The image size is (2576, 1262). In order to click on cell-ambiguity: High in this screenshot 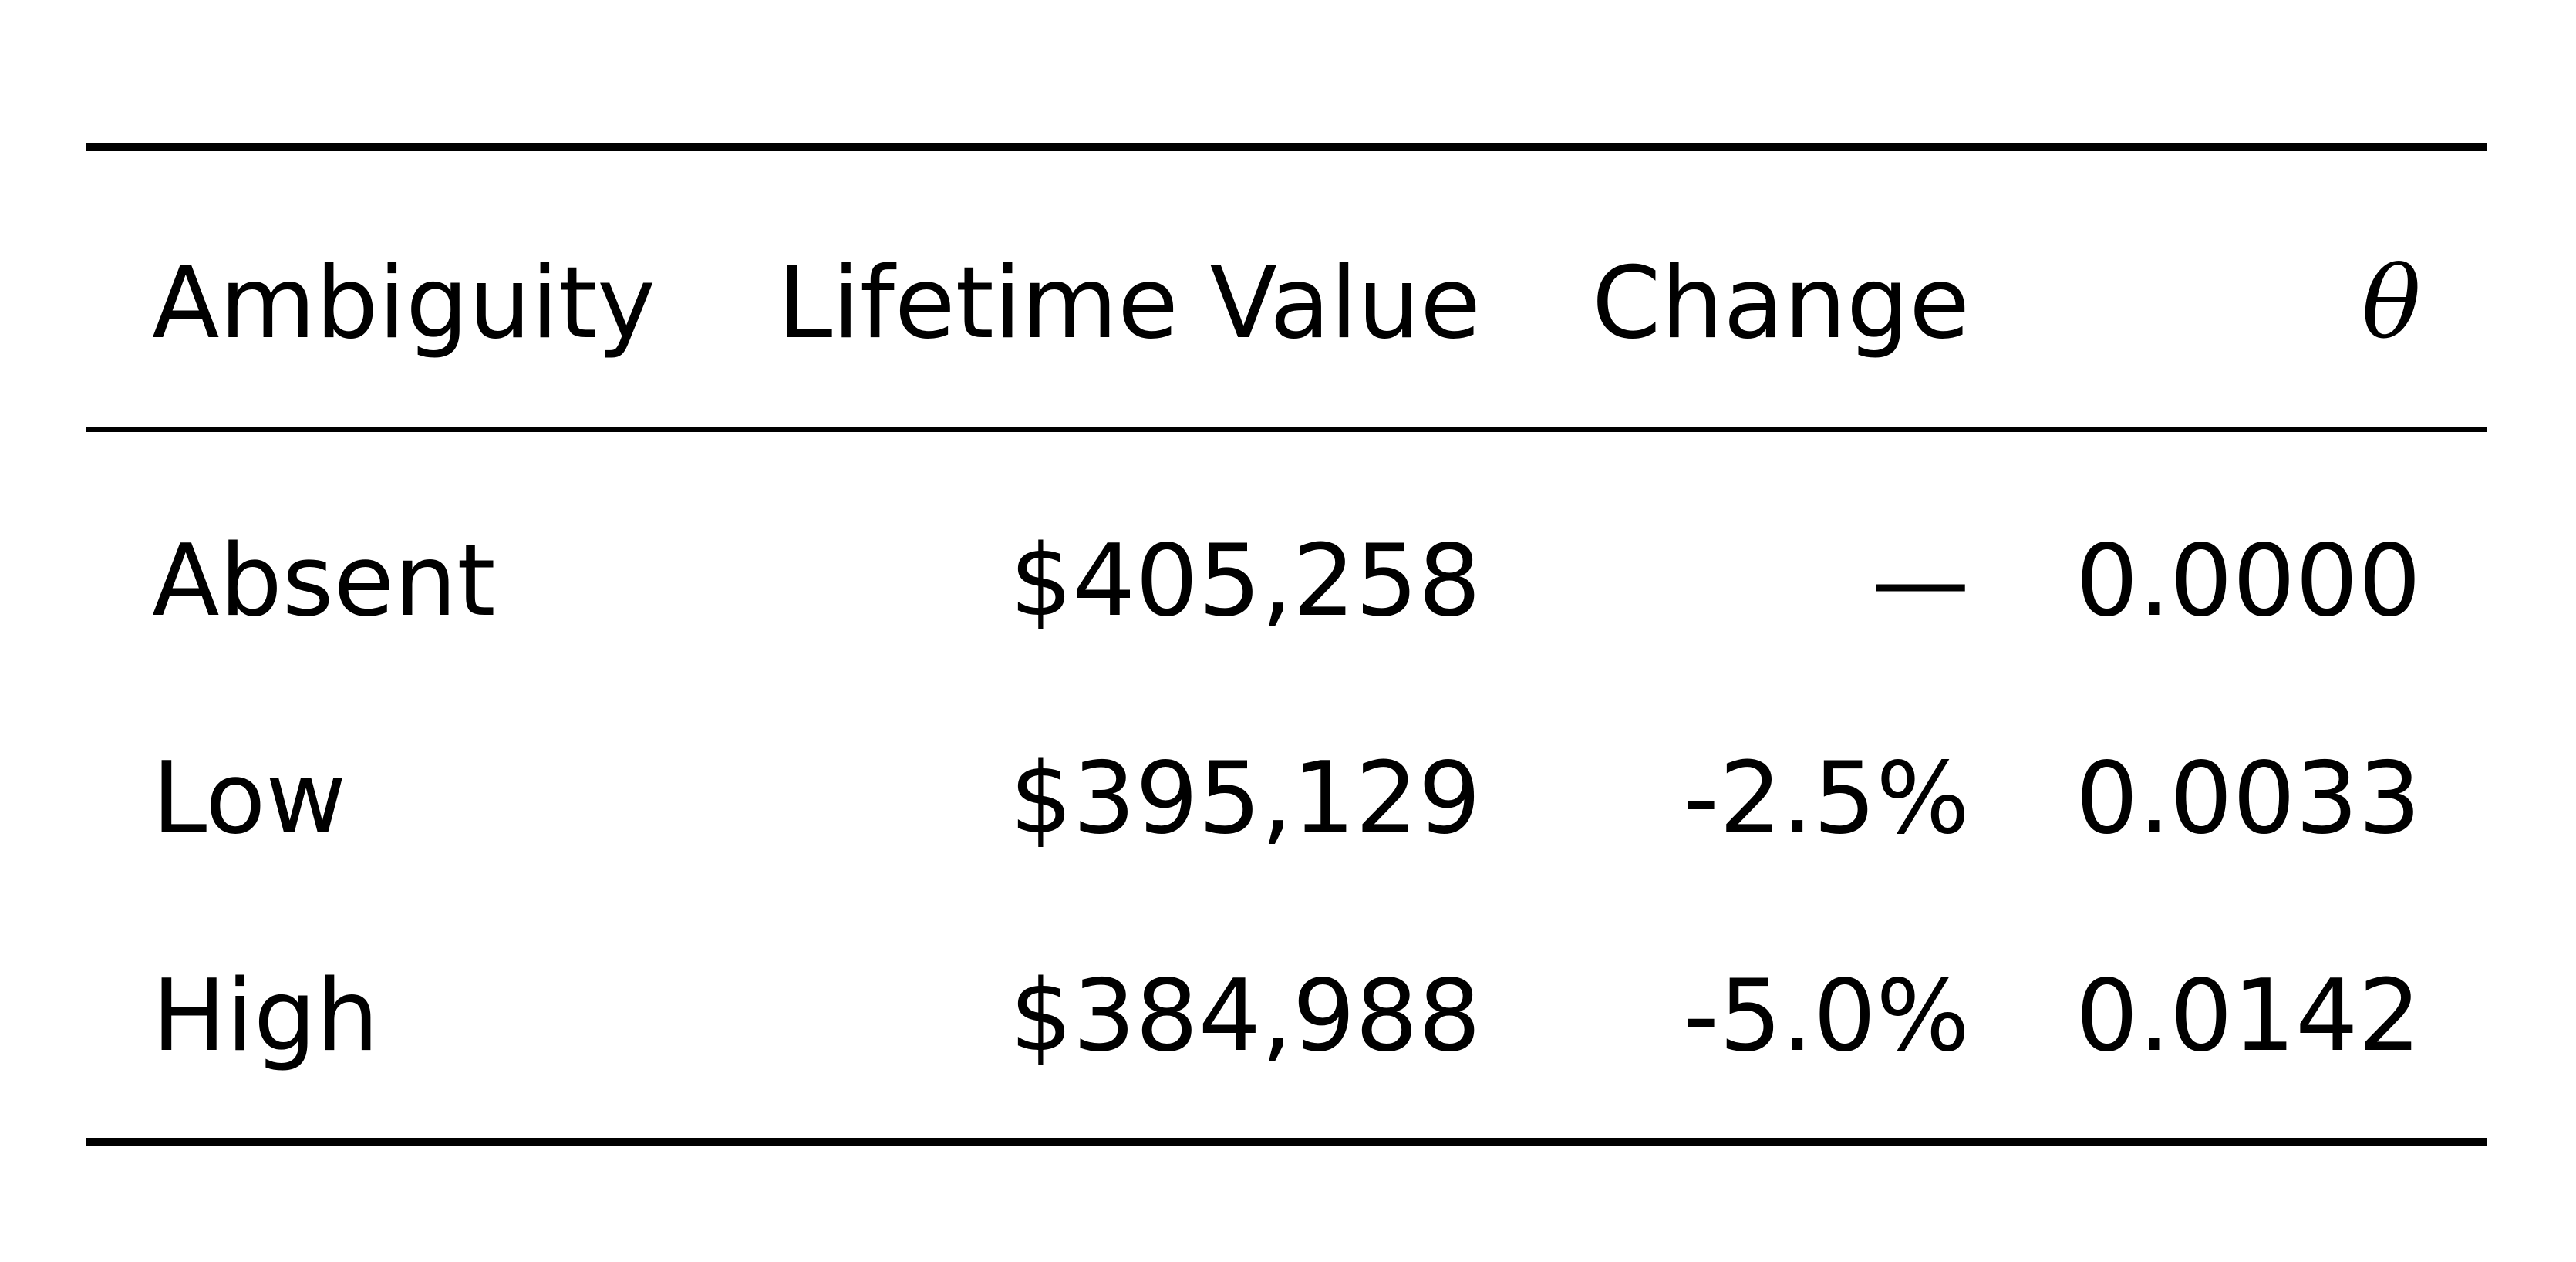, I will do `click(265, 1016)`.